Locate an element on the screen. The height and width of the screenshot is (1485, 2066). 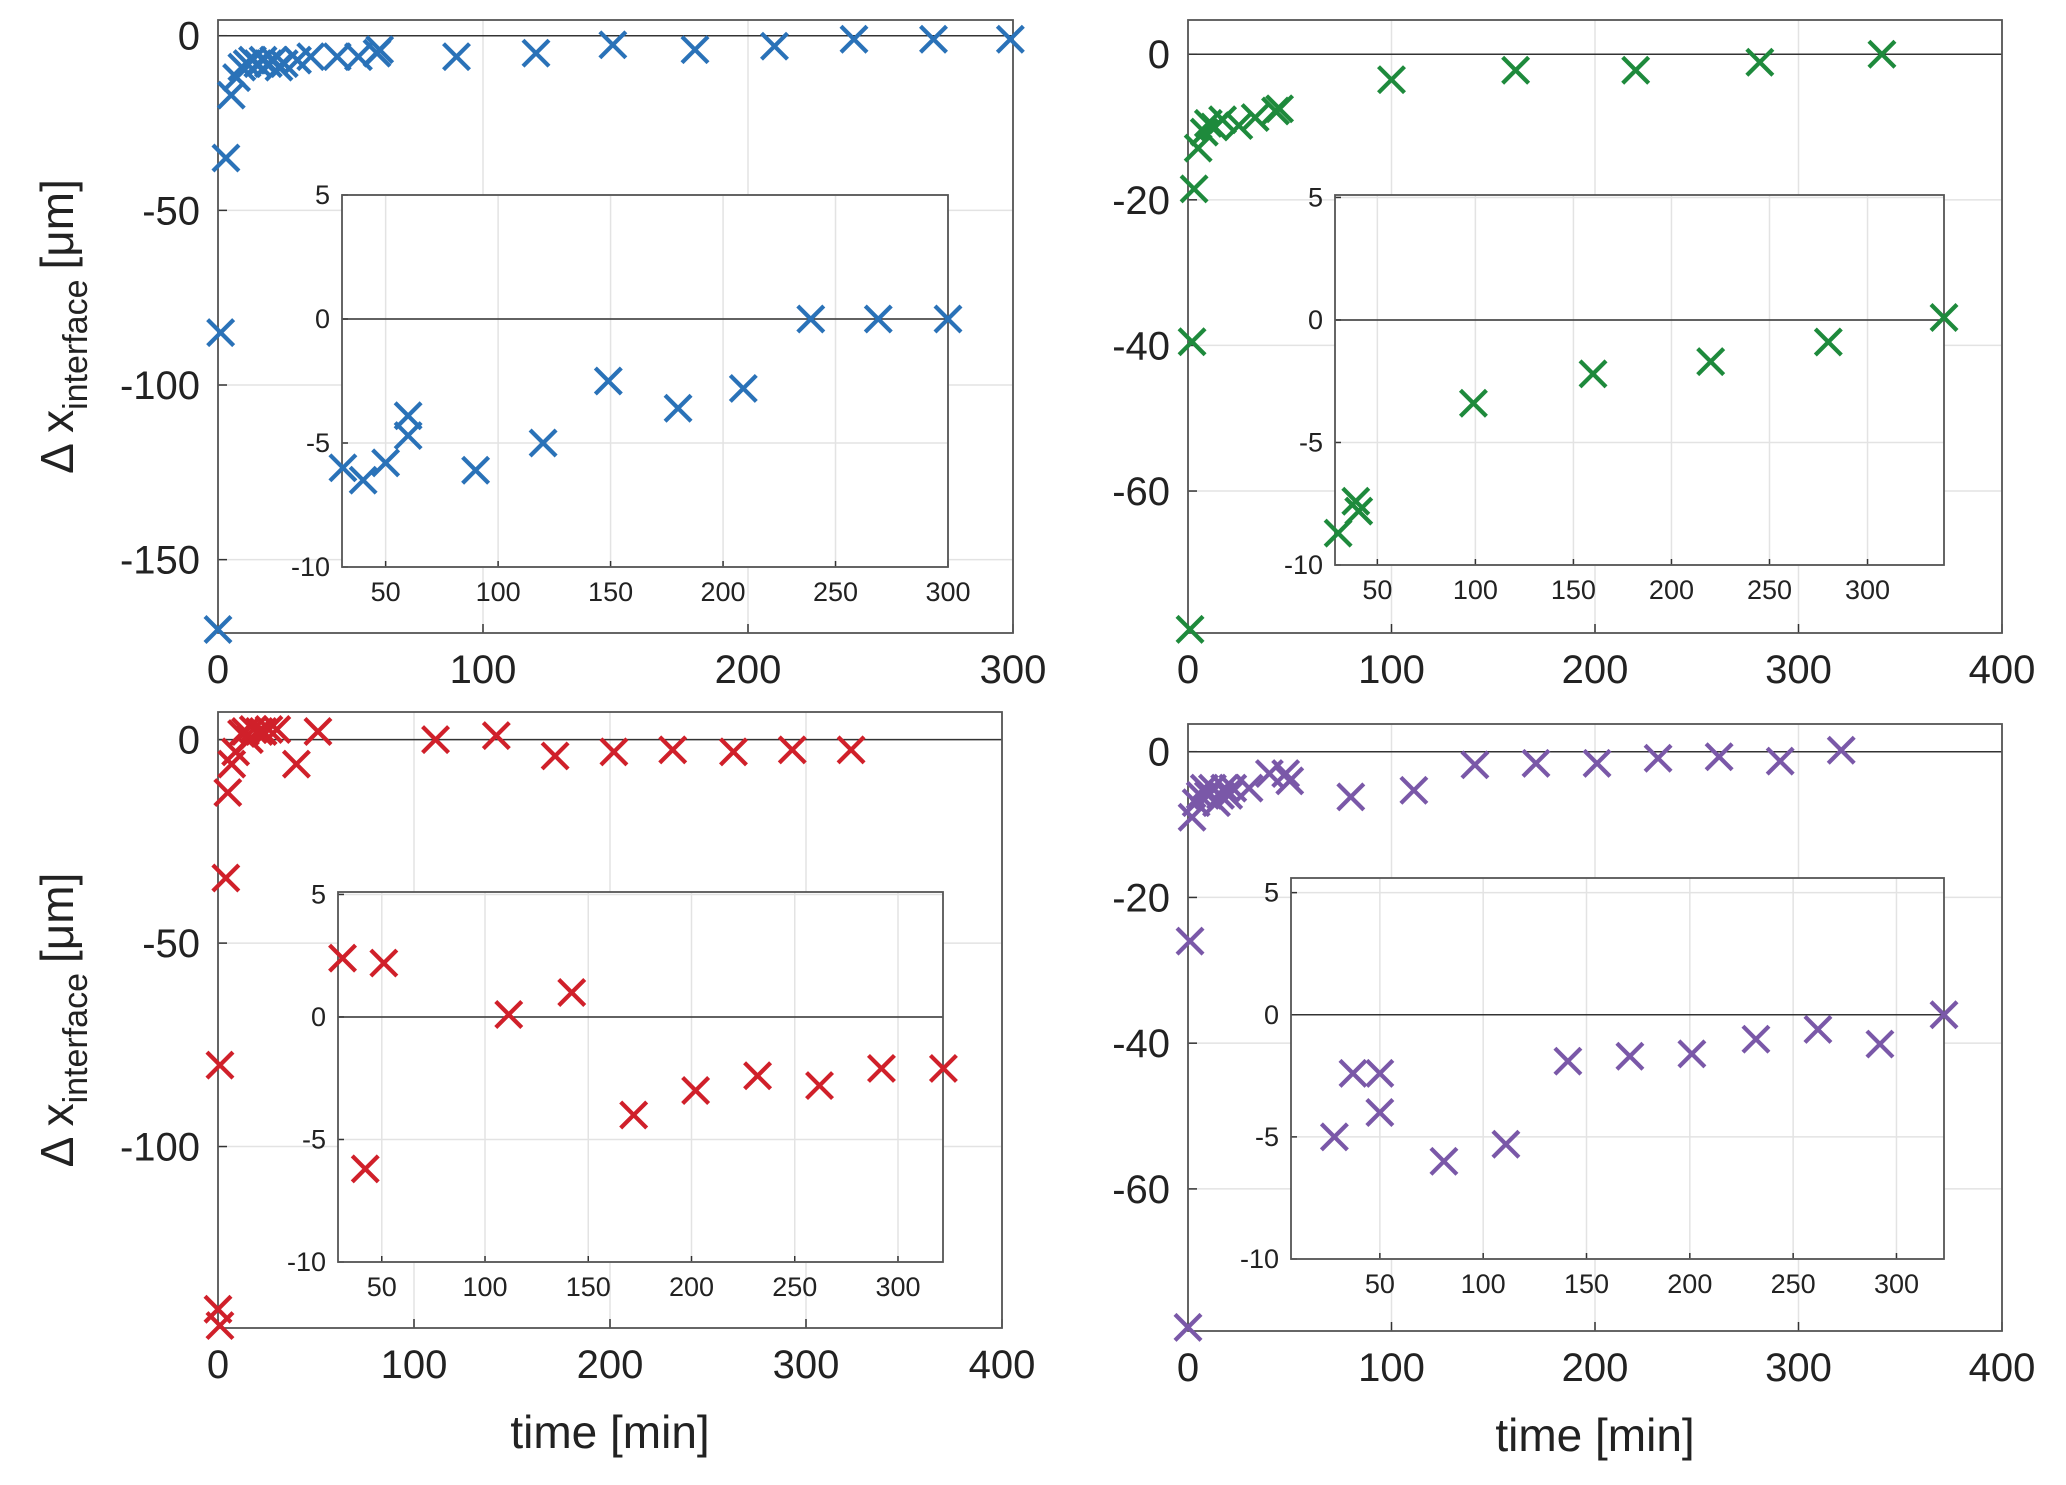
plot-frame is located at coordinates (640, 1077).